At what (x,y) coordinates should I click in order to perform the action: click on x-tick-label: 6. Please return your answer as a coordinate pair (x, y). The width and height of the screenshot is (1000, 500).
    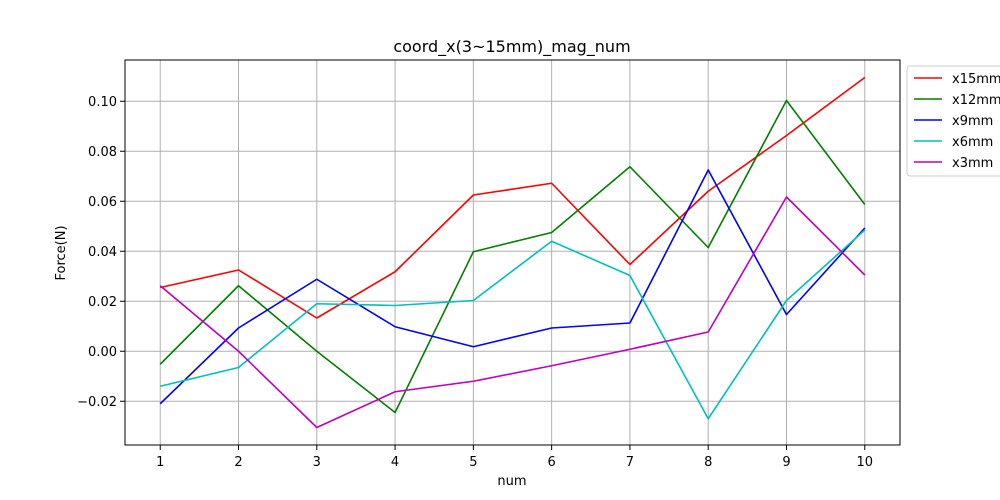
    Looking at the image, I should click on (552, 462).